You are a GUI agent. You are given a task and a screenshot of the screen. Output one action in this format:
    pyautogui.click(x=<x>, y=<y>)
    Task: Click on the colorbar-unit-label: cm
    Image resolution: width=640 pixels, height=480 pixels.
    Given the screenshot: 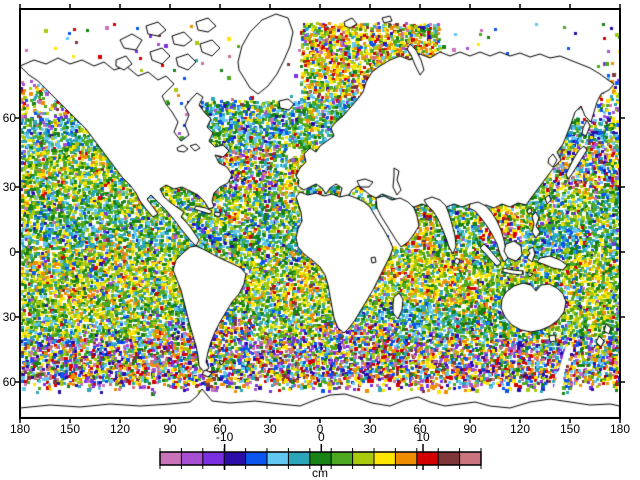 What is the action you would take?
    pyautogui.click(x=320, y=473)
    